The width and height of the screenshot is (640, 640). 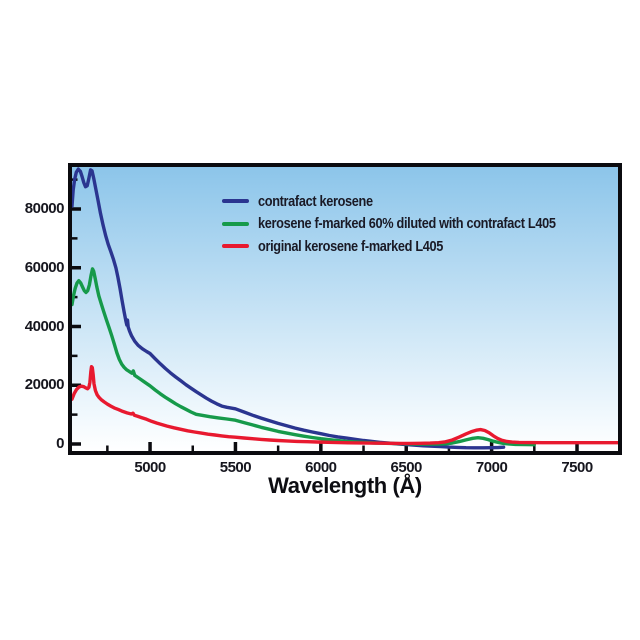 I want to click on series-line-original-kerosene, so click(x=345, y=405).